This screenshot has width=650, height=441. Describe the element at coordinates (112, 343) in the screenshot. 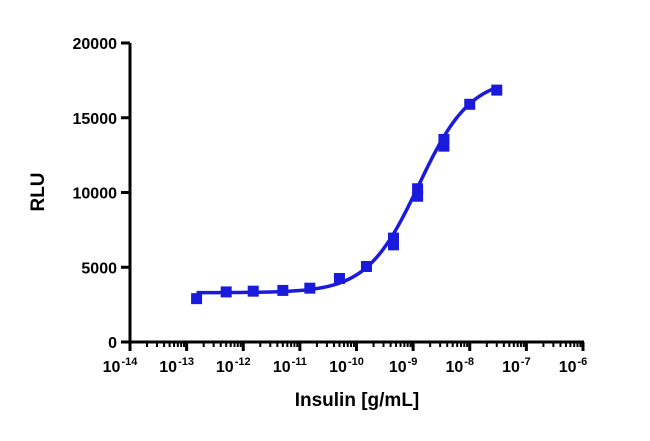

I see `y-tick-label: 0` at that location.